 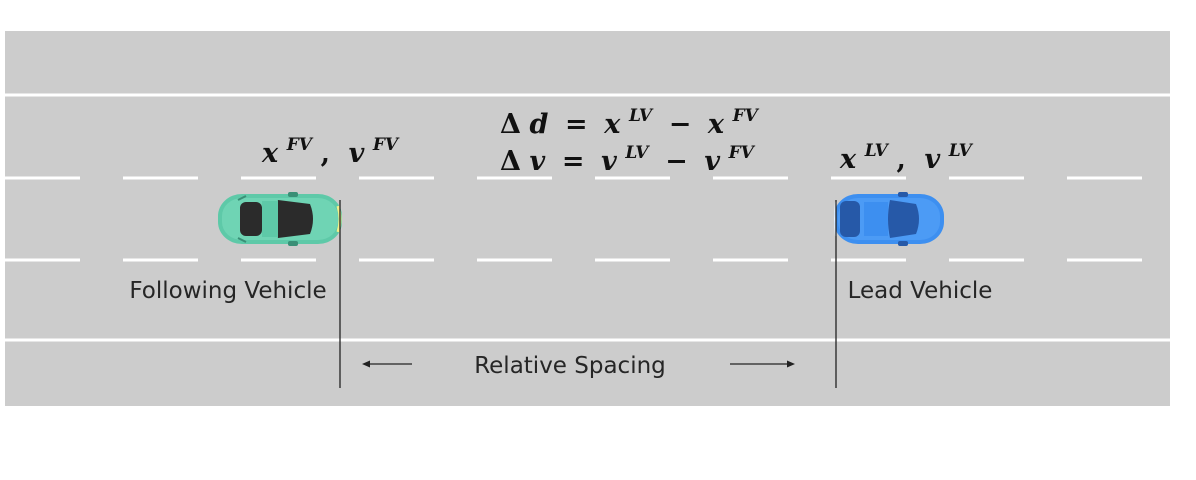 I want to click on velocity-equation: Δ v = v LV − v FV, so click(x=628, y=155).